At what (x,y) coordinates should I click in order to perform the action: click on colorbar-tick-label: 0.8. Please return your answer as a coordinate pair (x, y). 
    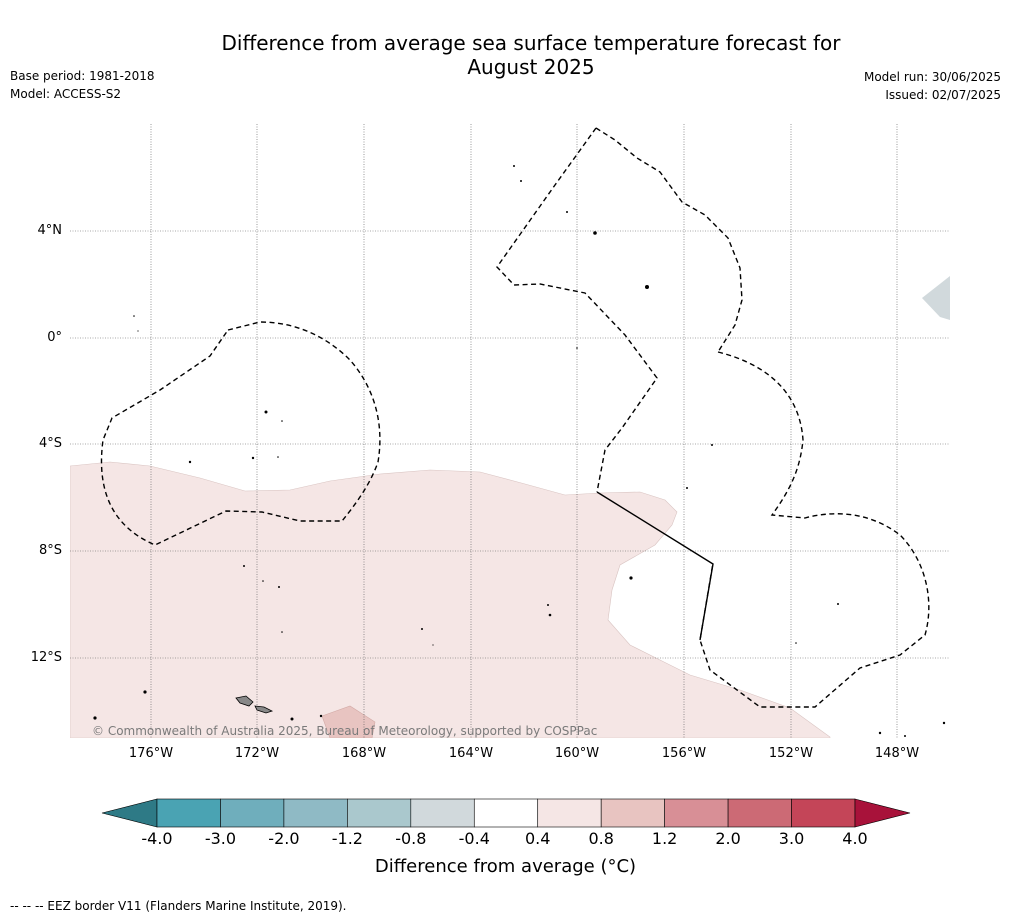
    Looking at the image, I should click on (601, 838).